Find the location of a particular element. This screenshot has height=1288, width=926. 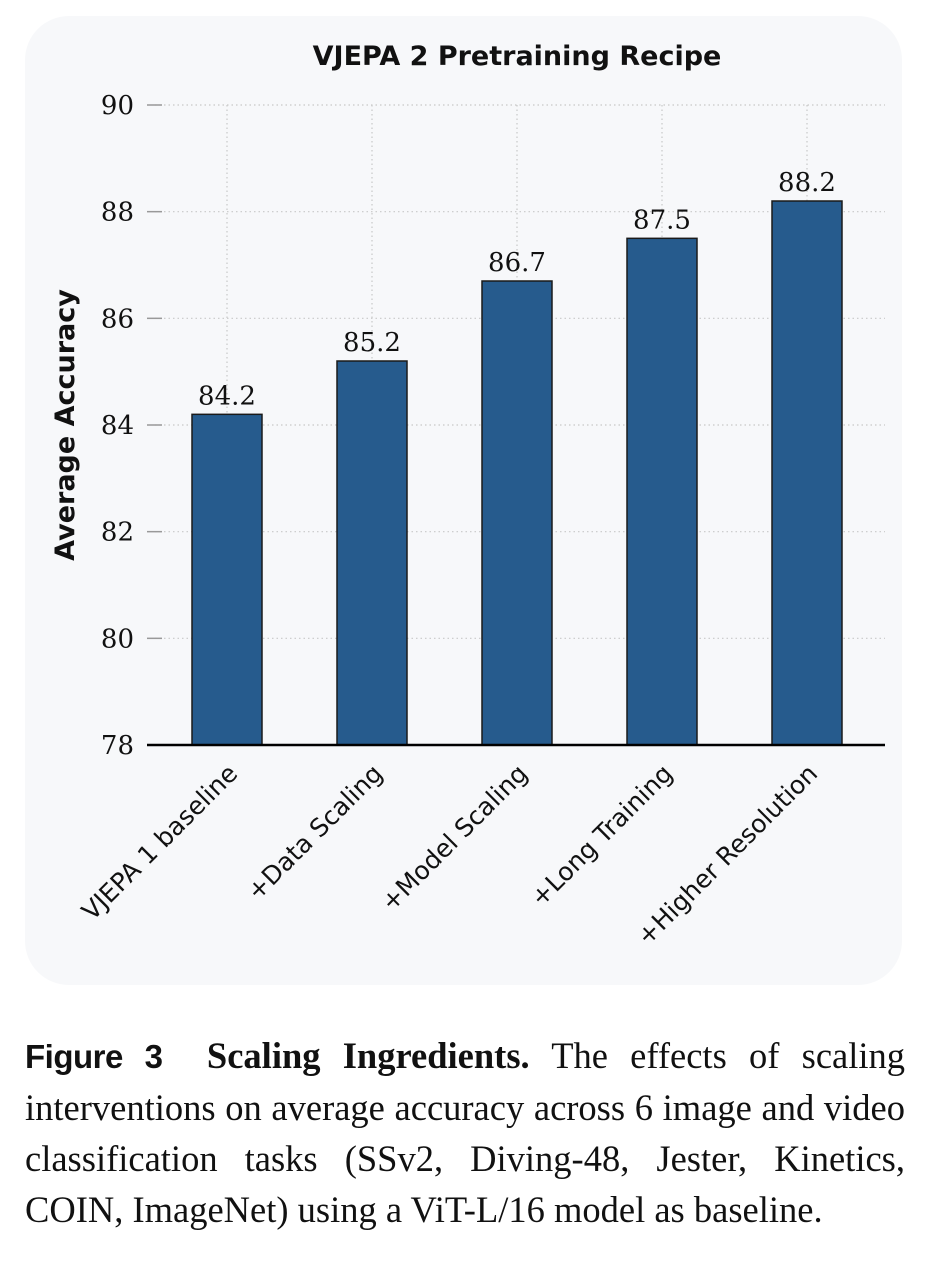

y-tick-label: 90 is located at coordinates (117, 106).